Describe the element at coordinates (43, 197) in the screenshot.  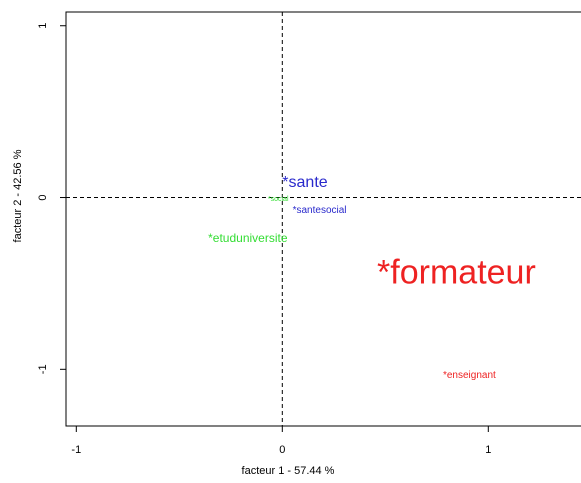
I see `y-tick-label: 0` at that location.